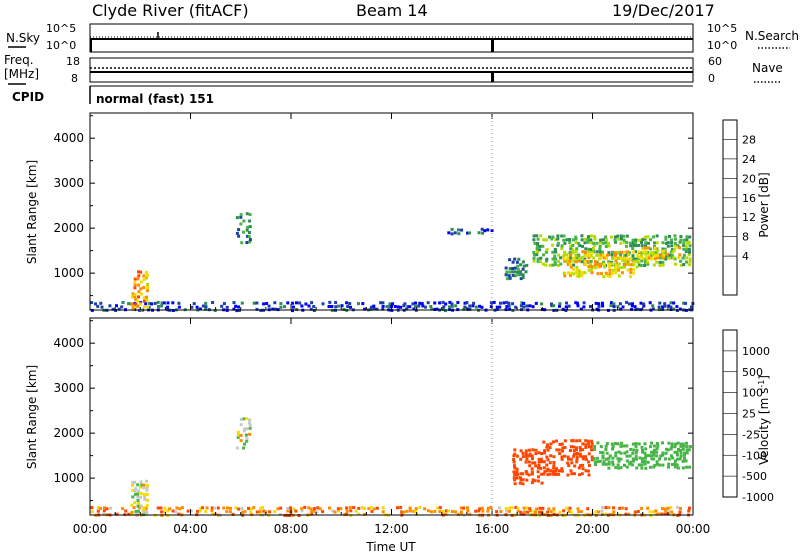 The width and height of the screenshot is (800, 554). Describe the element at coordinates (751, 434) in the screenshot. I see `colorbar-tick-label: -25` at that location.